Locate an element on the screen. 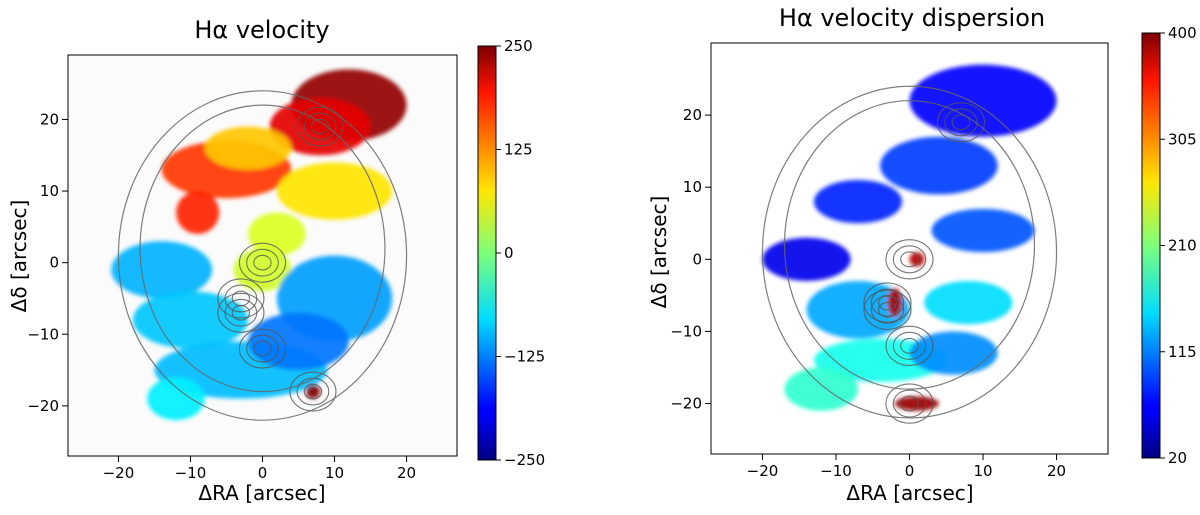 The image size is (1200, 515). colorbar-tick-label: 250 is located at coordinates (518, 46).